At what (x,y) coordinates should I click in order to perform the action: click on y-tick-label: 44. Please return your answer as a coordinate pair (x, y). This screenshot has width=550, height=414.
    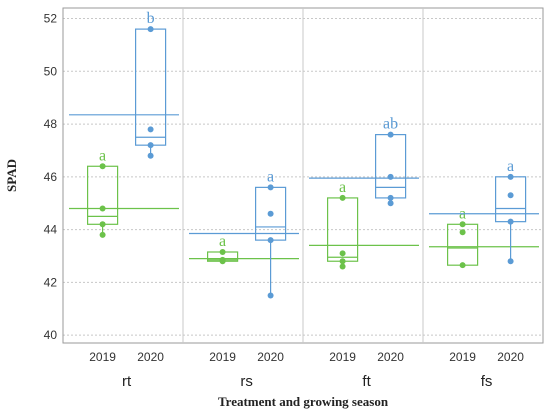
    Looking at the image, I should click on (51, 230).